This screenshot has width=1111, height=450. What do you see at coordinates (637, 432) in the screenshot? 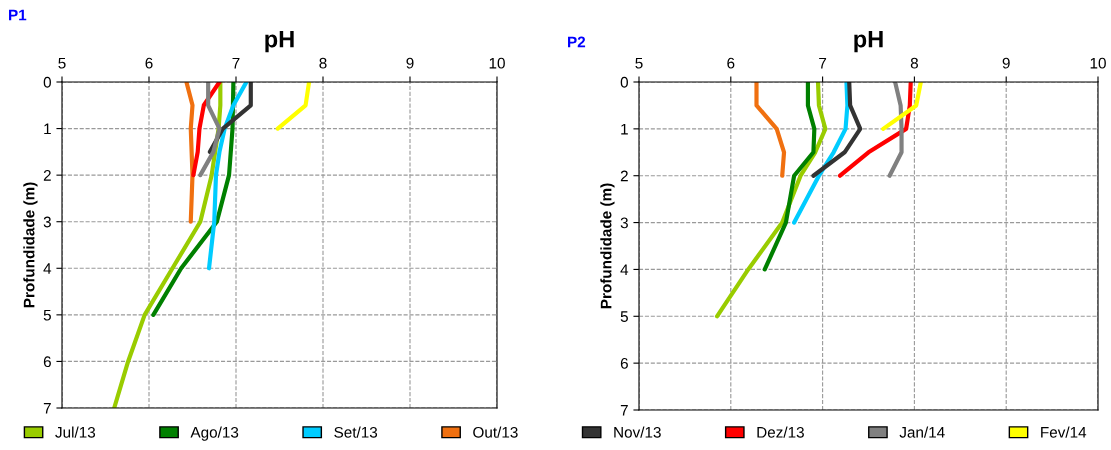
I see `legend-label: Nov/13` at bounding box center [637, 432].